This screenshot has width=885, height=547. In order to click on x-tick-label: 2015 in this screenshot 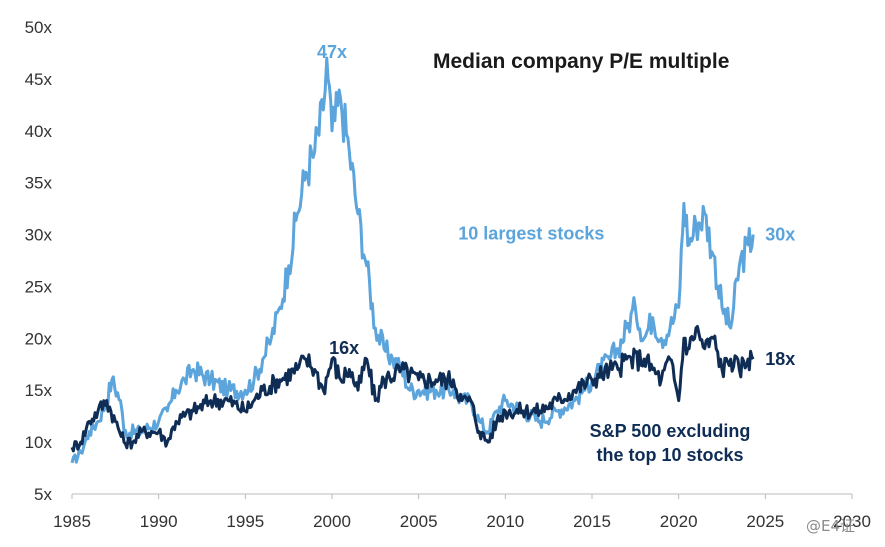, I will do `click(592, 521)`.